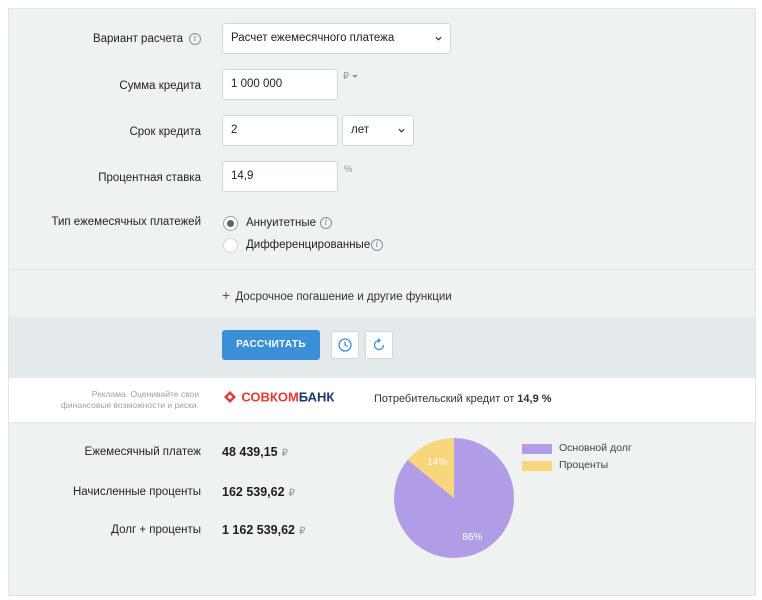  I want to click on sovcombank-logo-icon, so click(230, 397).